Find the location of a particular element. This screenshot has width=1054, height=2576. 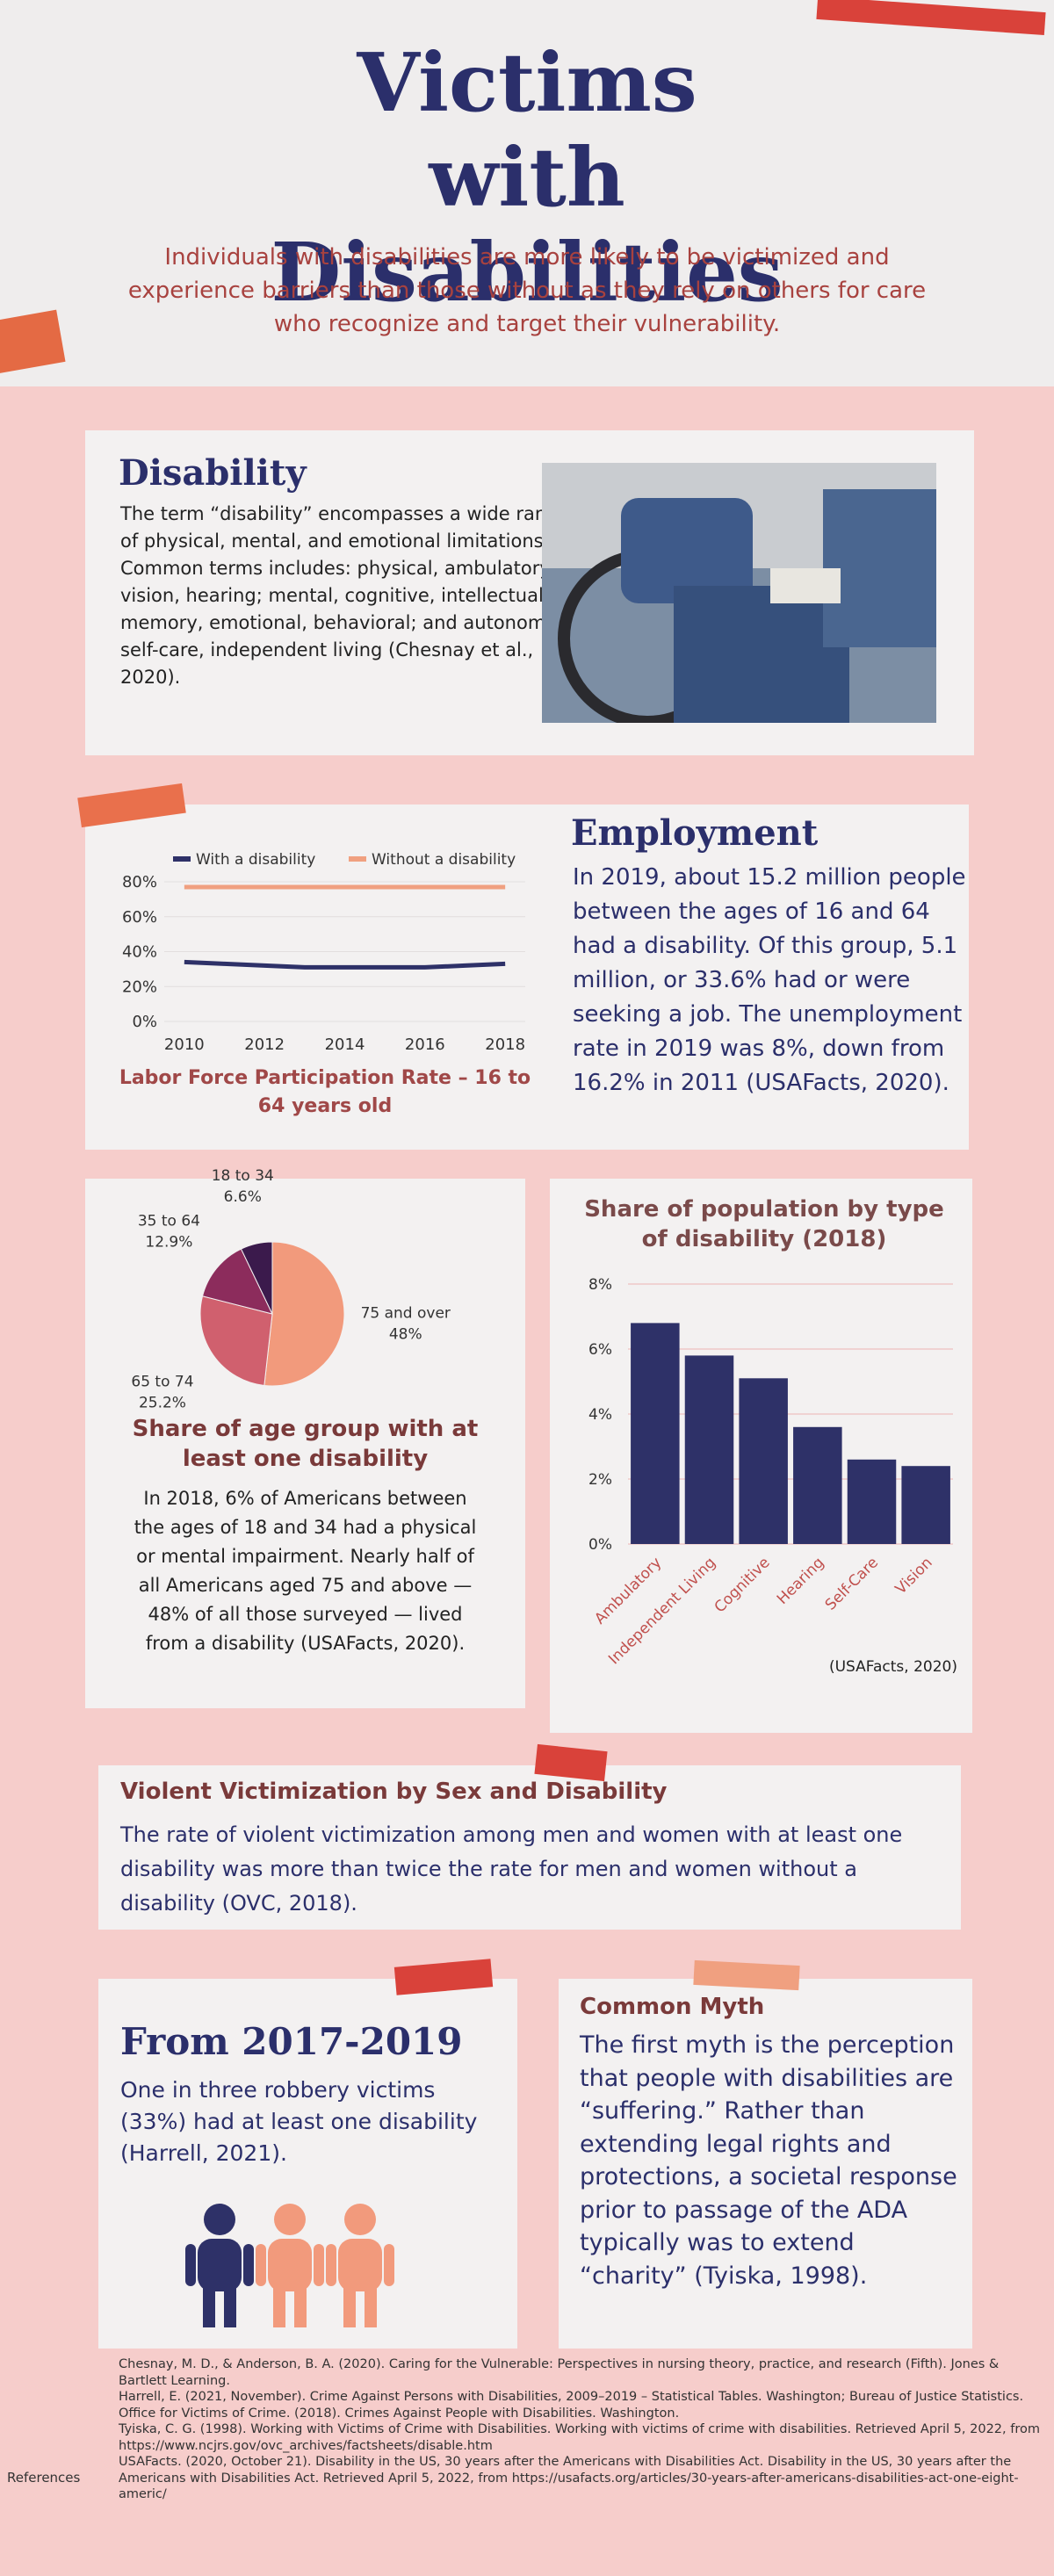

header-band is located at coordinates (527, 193).